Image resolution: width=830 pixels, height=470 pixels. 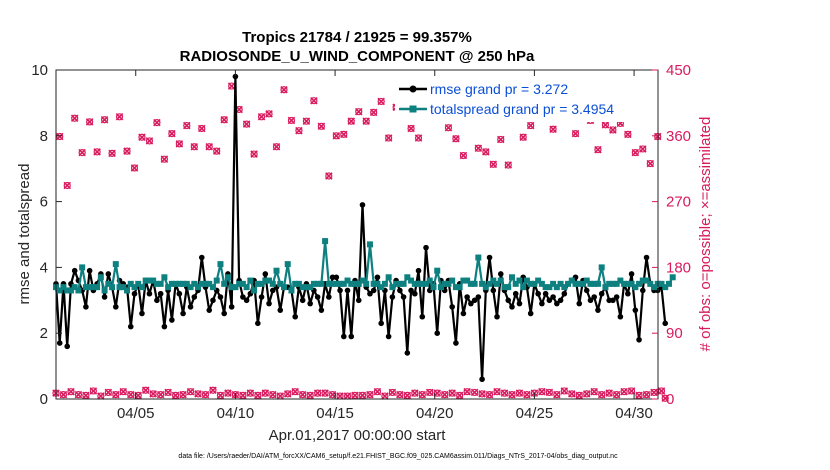 I want to click on chart-title-line1: Tropics 21784 / 21925 = 99.357%, so click(x=357, y=37).